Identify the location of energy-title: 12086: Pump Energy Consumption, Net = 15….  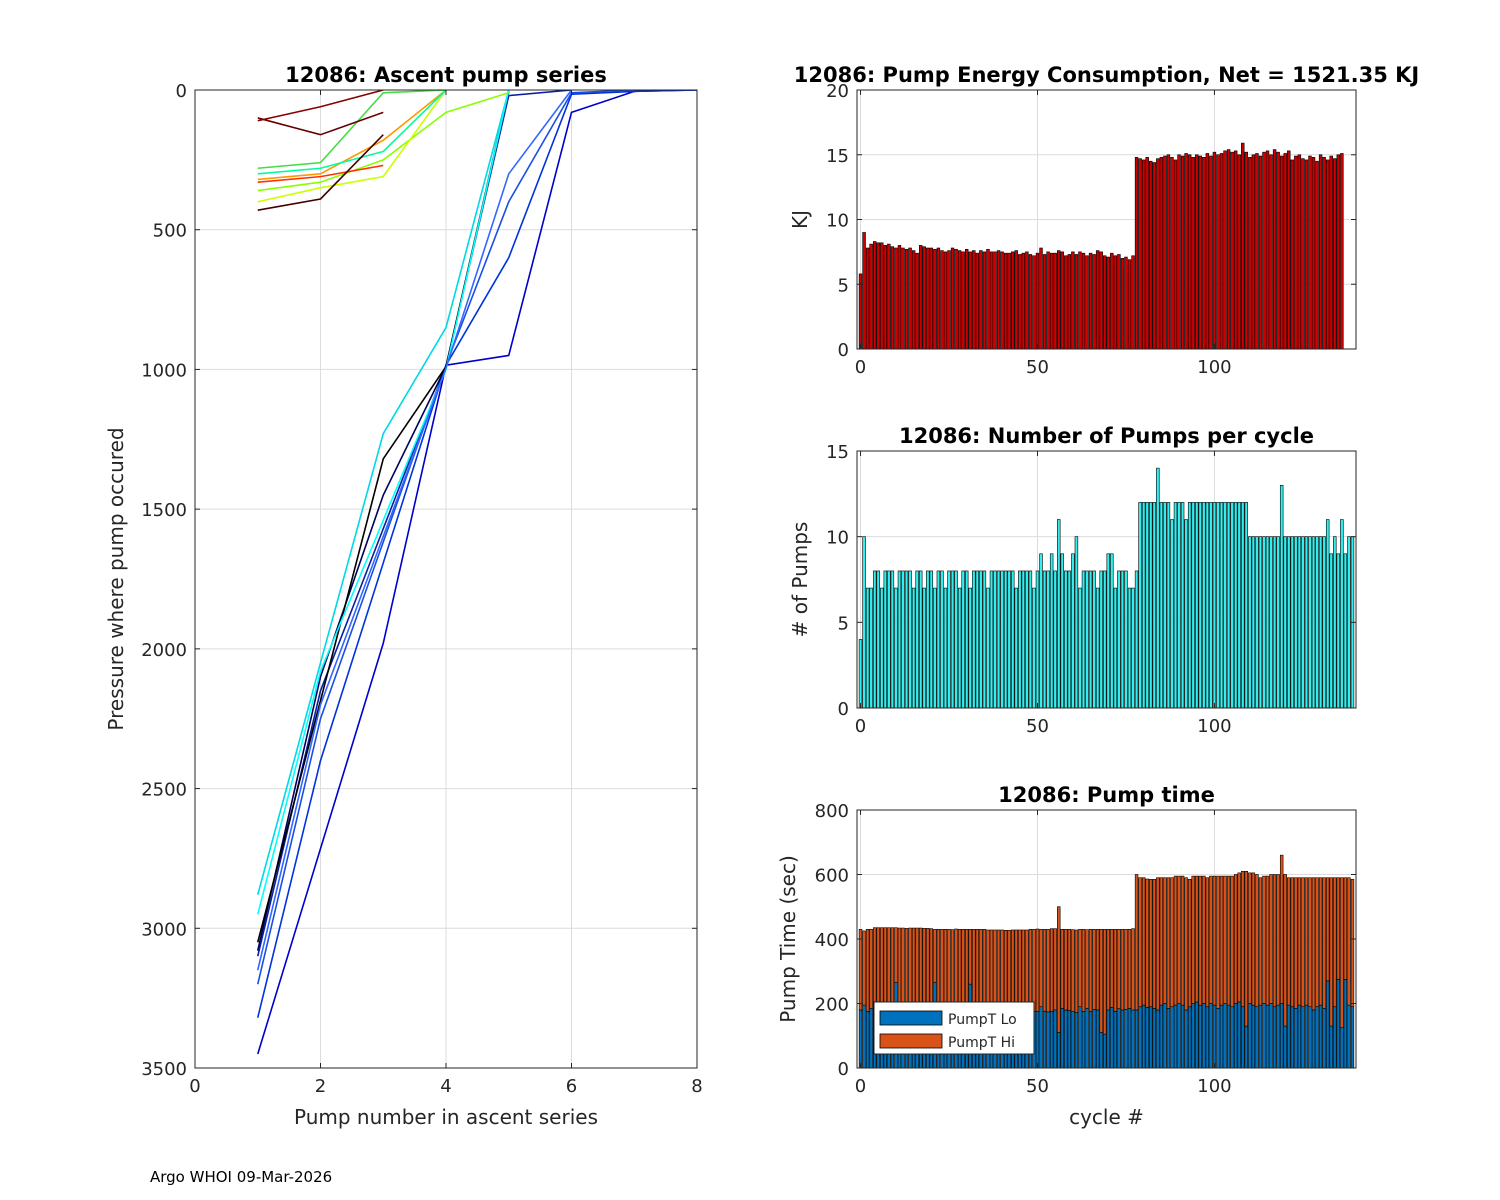
(1106, 75).